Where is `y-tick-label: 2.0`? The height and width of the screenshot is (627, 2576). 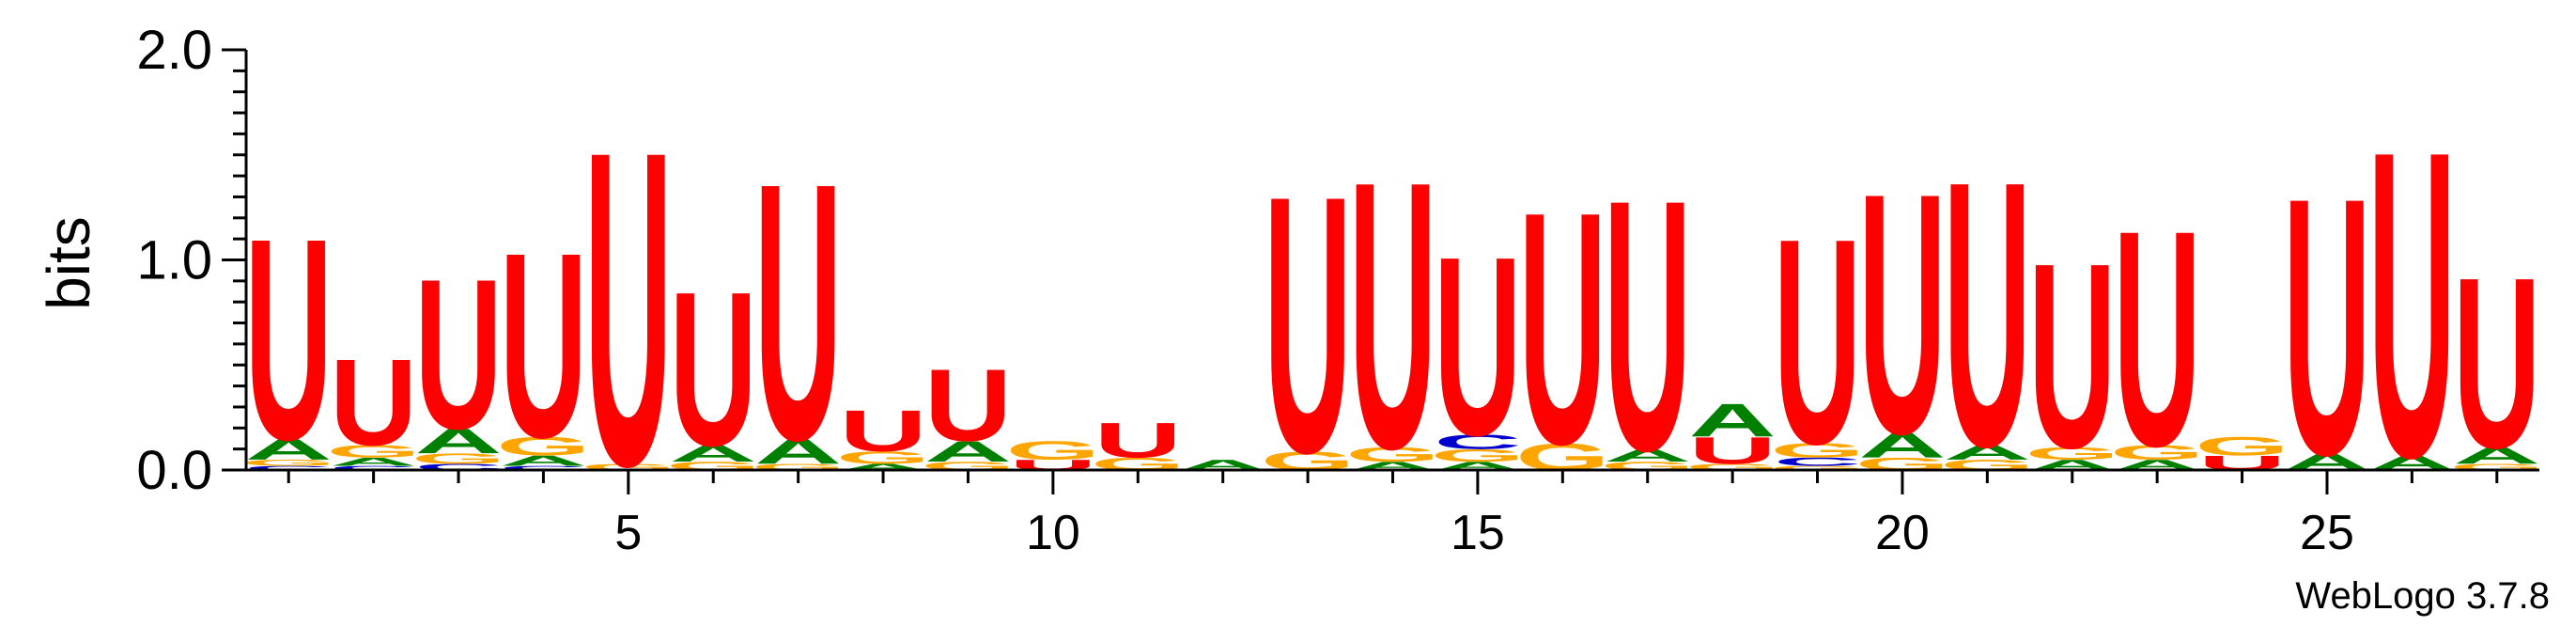 y-tick-label: 2.0 is located at coordinates (174, 50).